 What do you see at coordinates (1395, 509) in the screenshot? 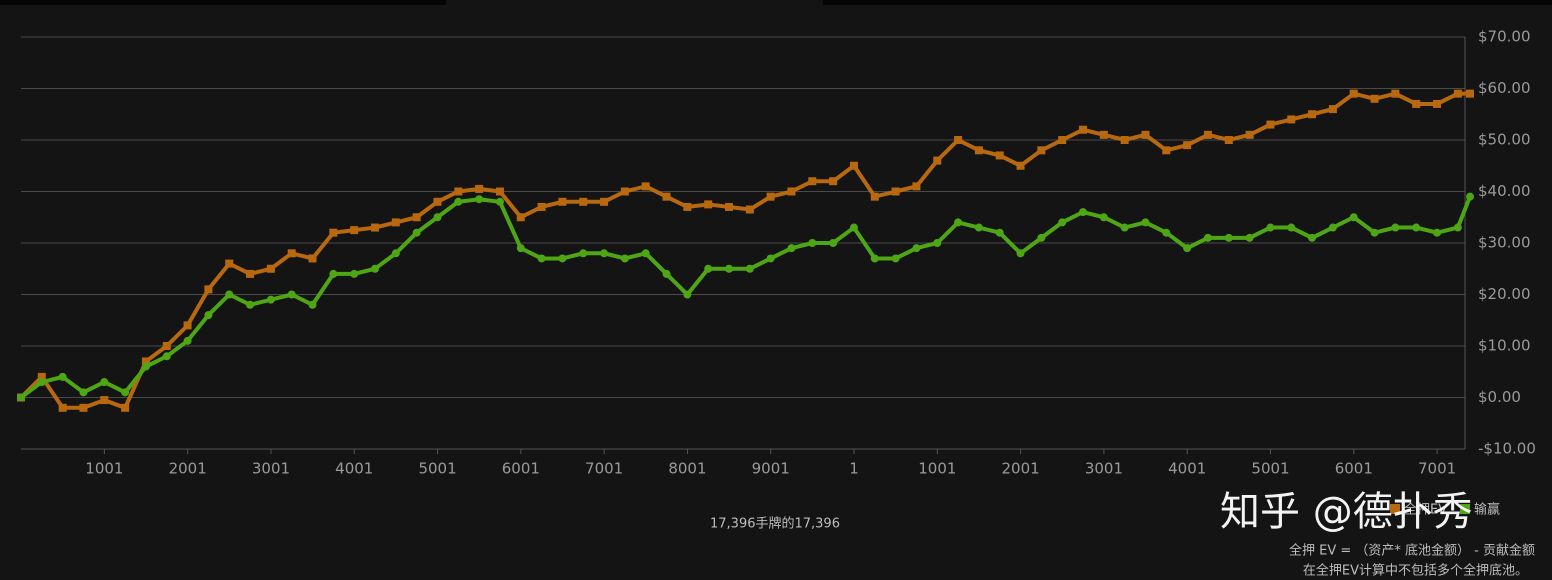
I see `legend-swatch` at bounding box center [1395, 509].